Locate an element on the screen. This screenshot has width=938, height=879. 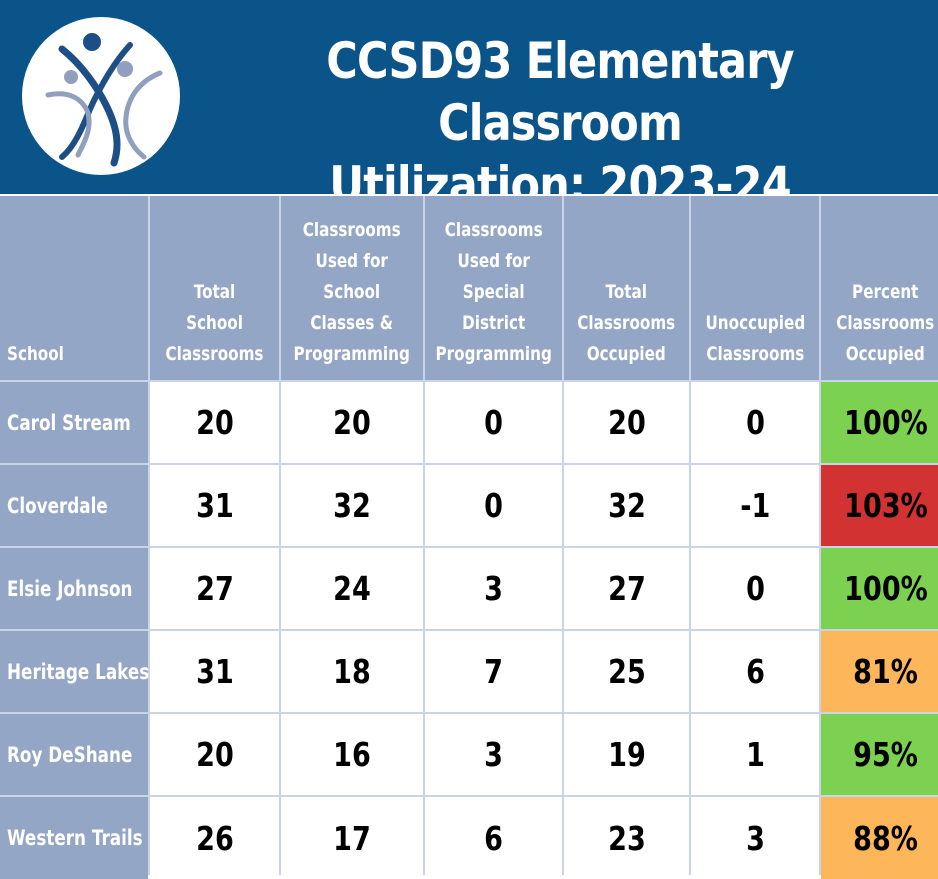
school-name-cell: Elsie Johnson is located at coordinates (74, 588).